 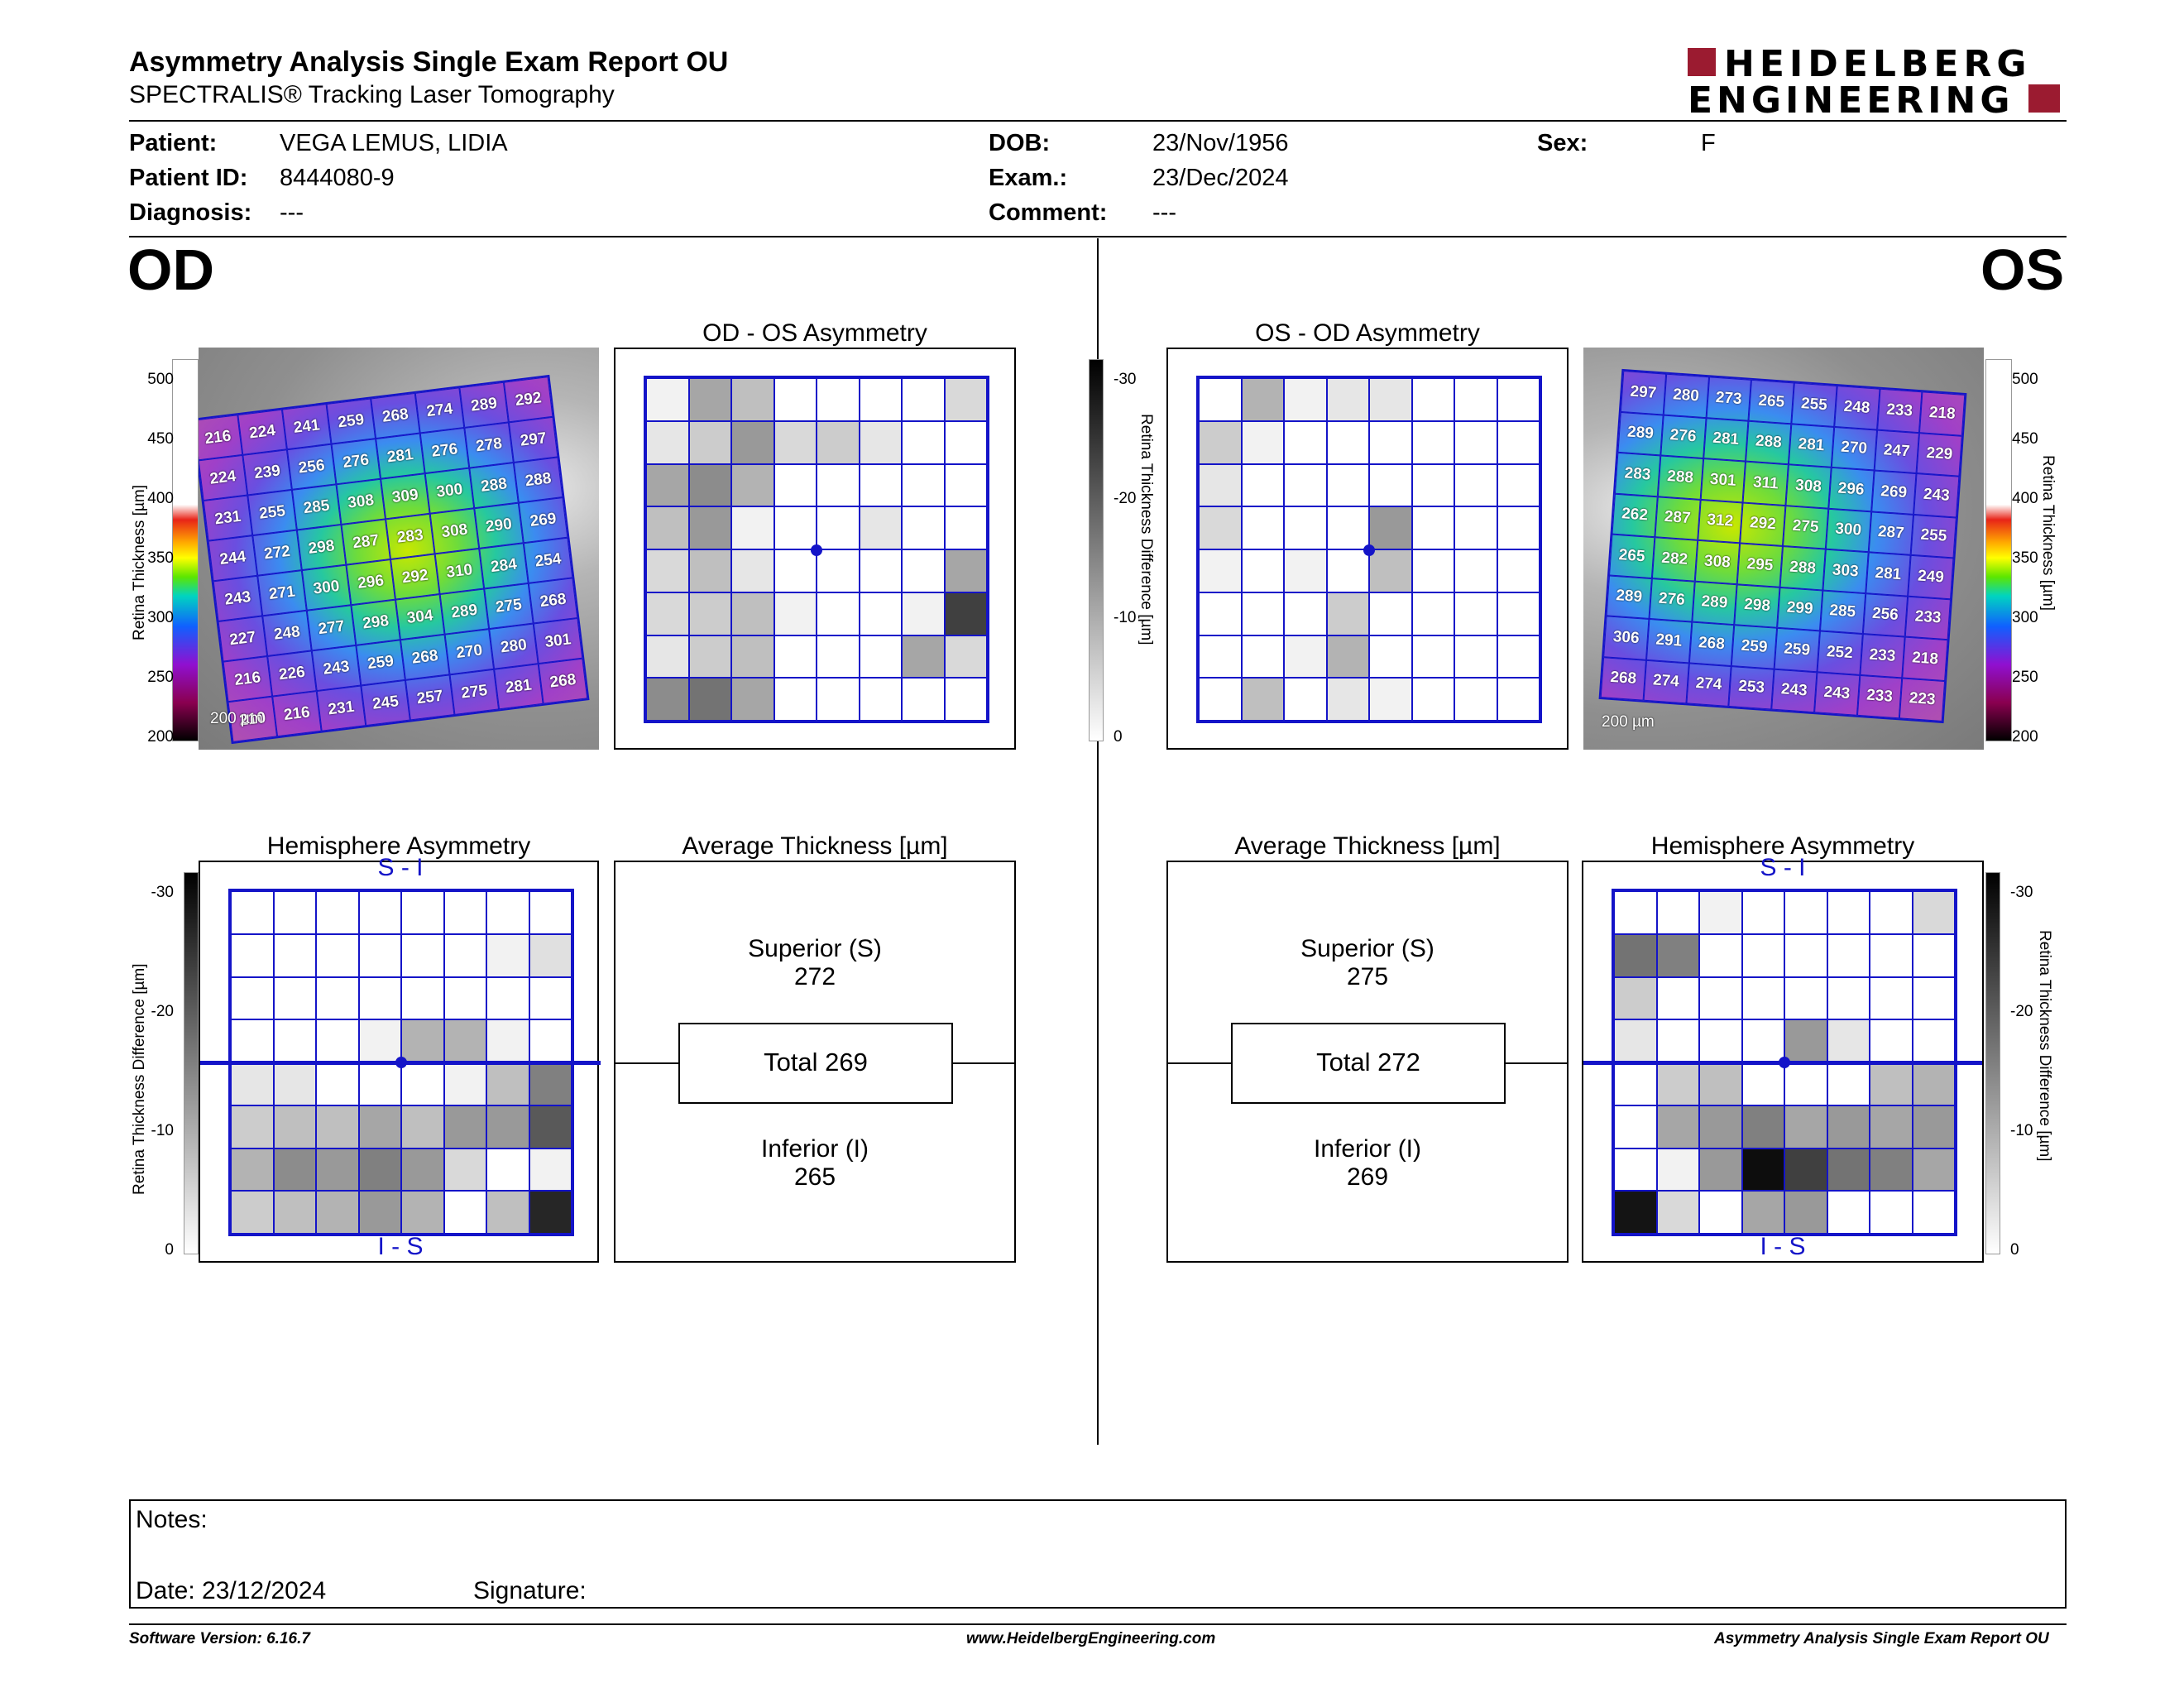 I want to click on notes-label: Notes:, so click(x=172, y=1519).